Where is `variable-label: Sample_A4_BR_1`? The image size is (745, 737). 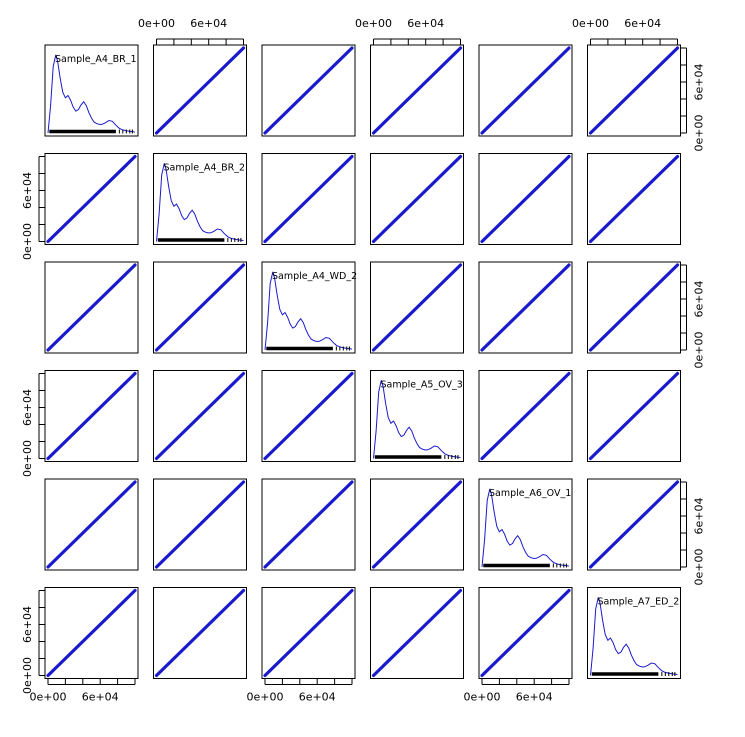
variable-label: Sample_A4_BR_1 is located at coordinates (96, 59).